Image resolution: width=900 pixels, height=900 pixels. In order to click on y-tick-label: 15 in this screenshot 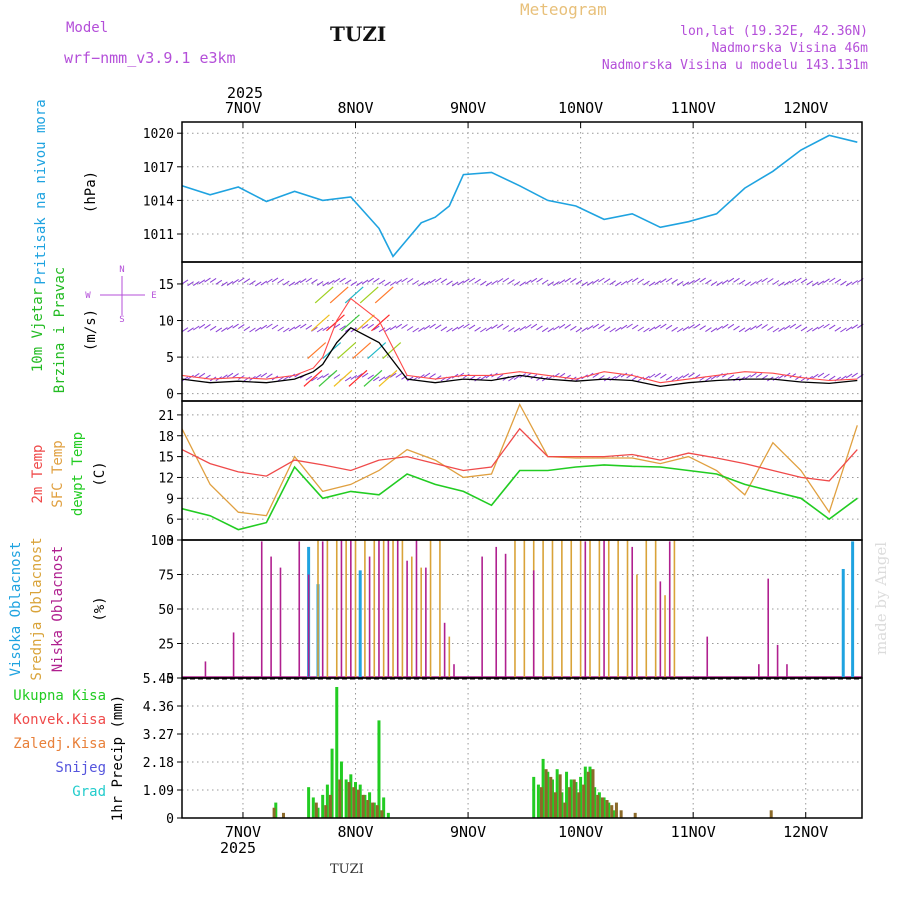, I will do `click(166, 458)`.